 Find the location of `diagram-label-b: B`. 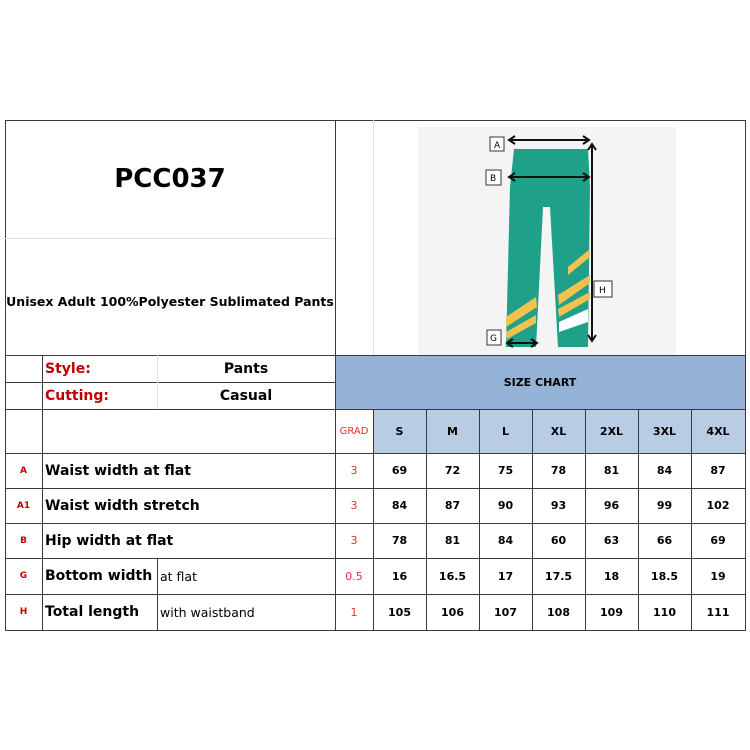

diagram-label-b: B is located at coordinates (493, 179).